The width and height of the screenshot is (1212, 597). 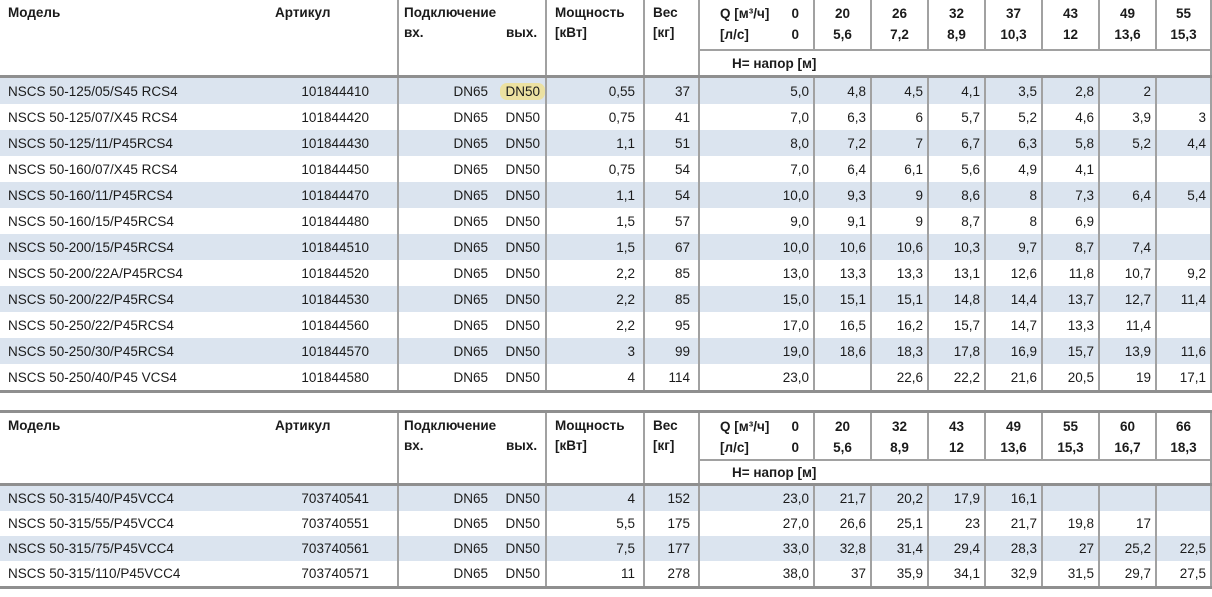 I want to click on head-value-cell: 6,7, so click(x=955, y=143).